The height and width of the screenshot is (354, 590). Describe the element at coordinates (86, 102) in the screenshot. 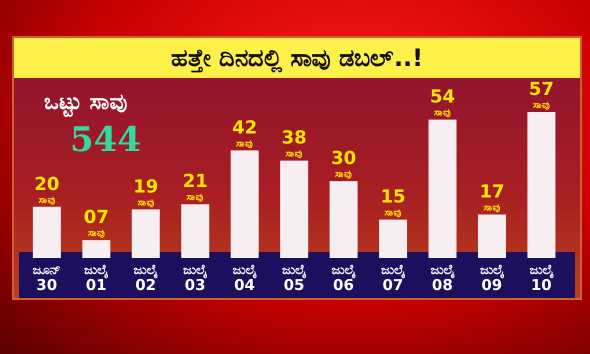

I see `annotation: ಒಟ್ಟು ಸಾವು` at that location.